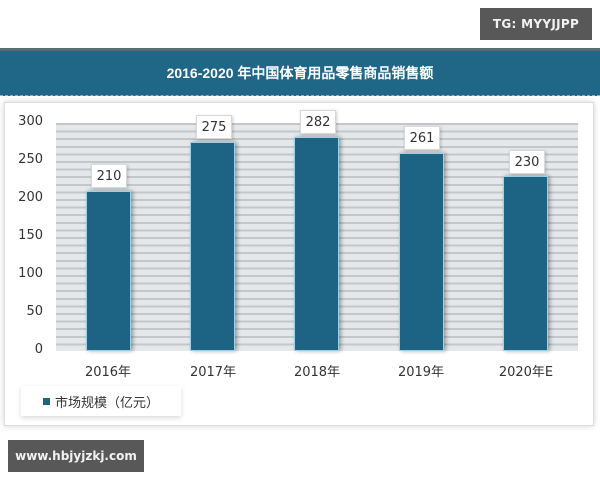  Describe the element at coordinates (526, 372) in the screenshot. I see `x-label-2020e: 2020年E` at that location.